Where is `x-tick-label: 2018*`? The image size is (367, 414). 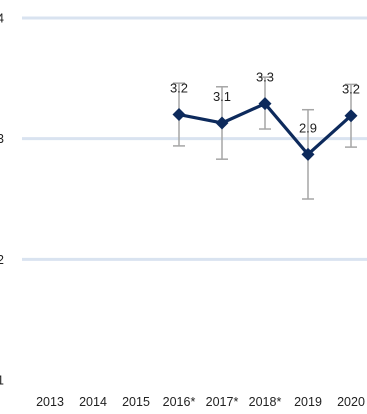
x-tick-label: 2018* is located at coordinates (265, 402).